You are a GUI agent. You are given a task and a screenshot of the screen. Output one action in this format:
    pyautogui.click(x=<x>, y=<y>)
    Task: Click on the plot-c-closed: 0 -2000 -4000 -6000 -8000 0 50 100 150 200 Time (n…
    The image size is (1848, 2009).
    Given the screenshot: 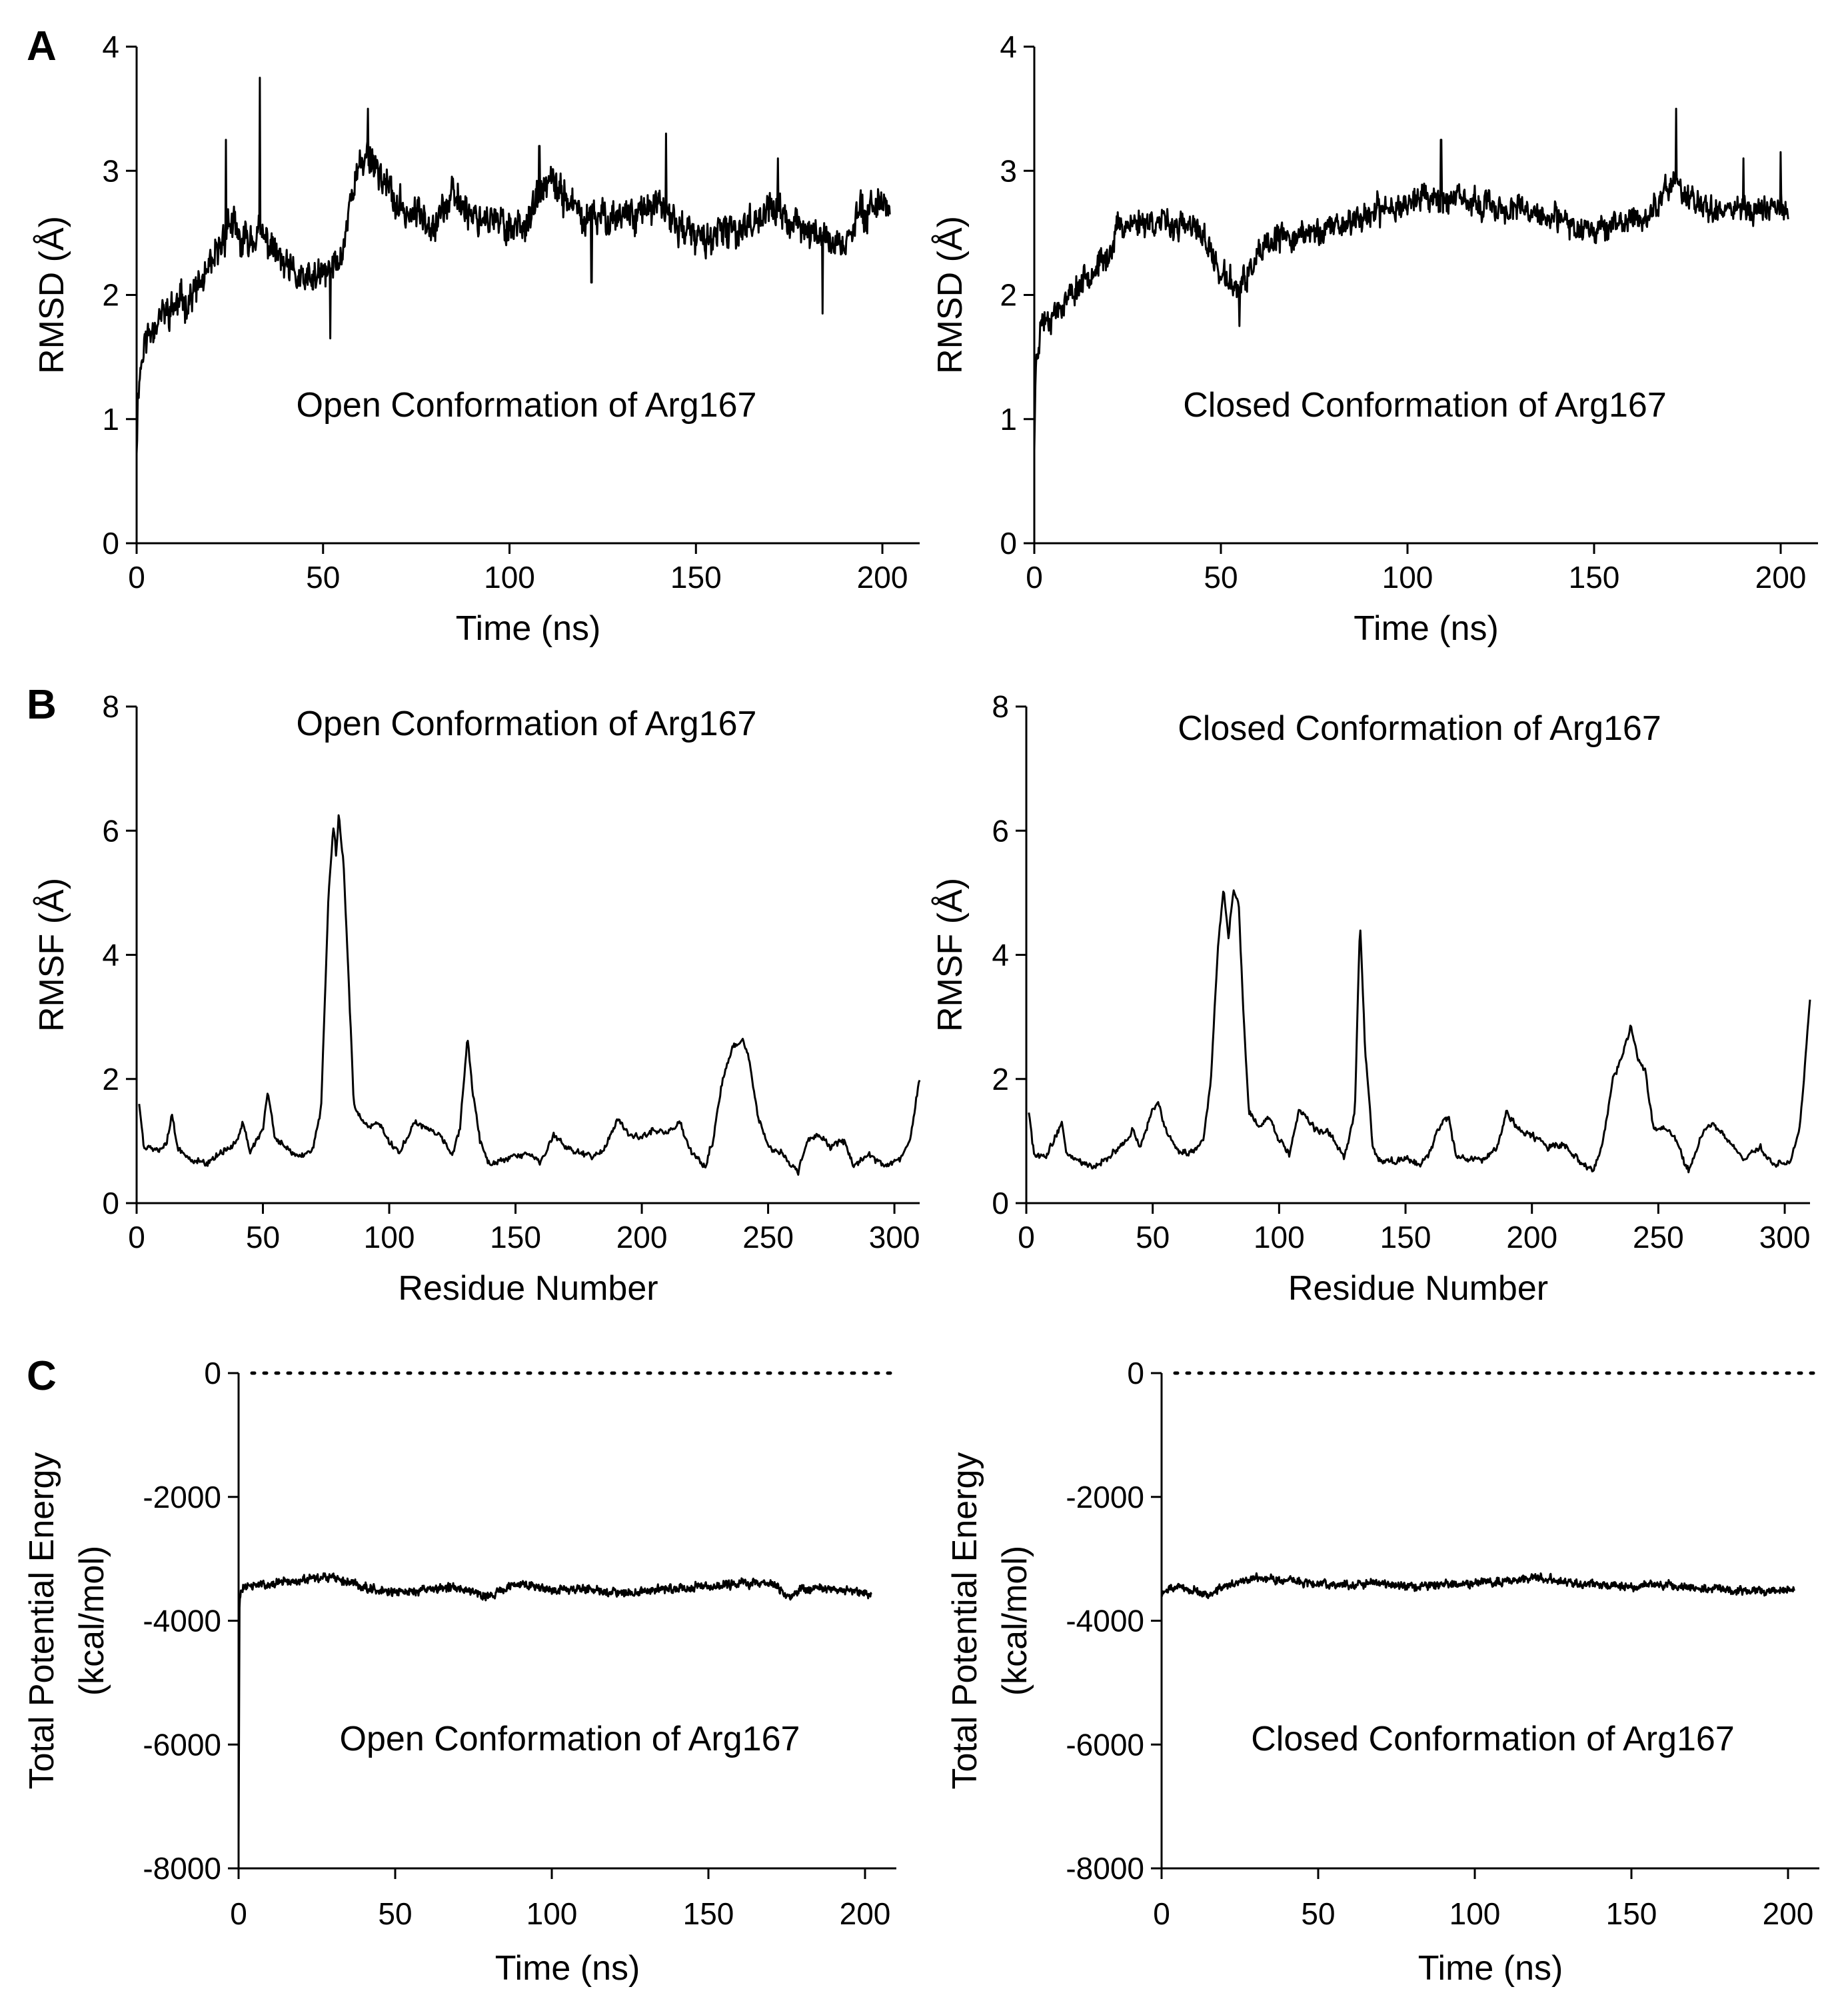 What is the action you would take?
    pyautogui.click(x=1383, y=1672)
    